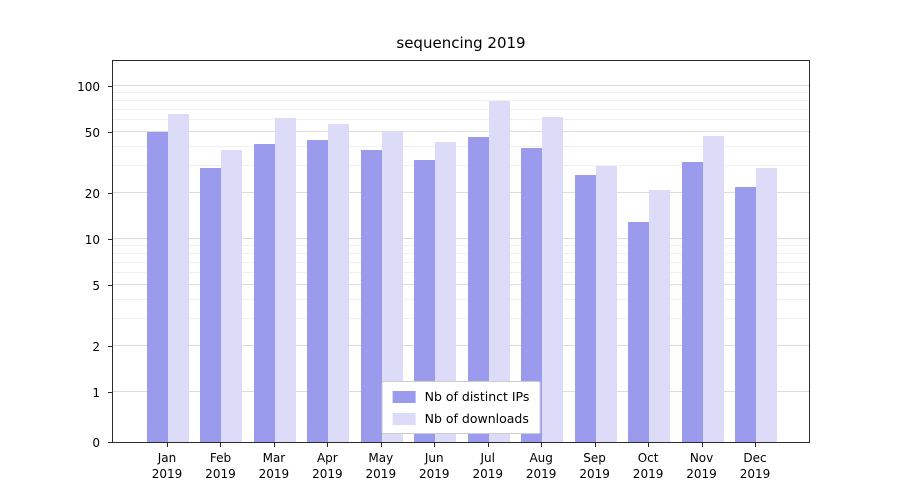 Image resolution: width=900 pixels, height=500 pixels. What do you see at coordinates (404, 396) in the screenshot?
I see `legend-swatch-distinct-ips` at bounding box center [404, 396].